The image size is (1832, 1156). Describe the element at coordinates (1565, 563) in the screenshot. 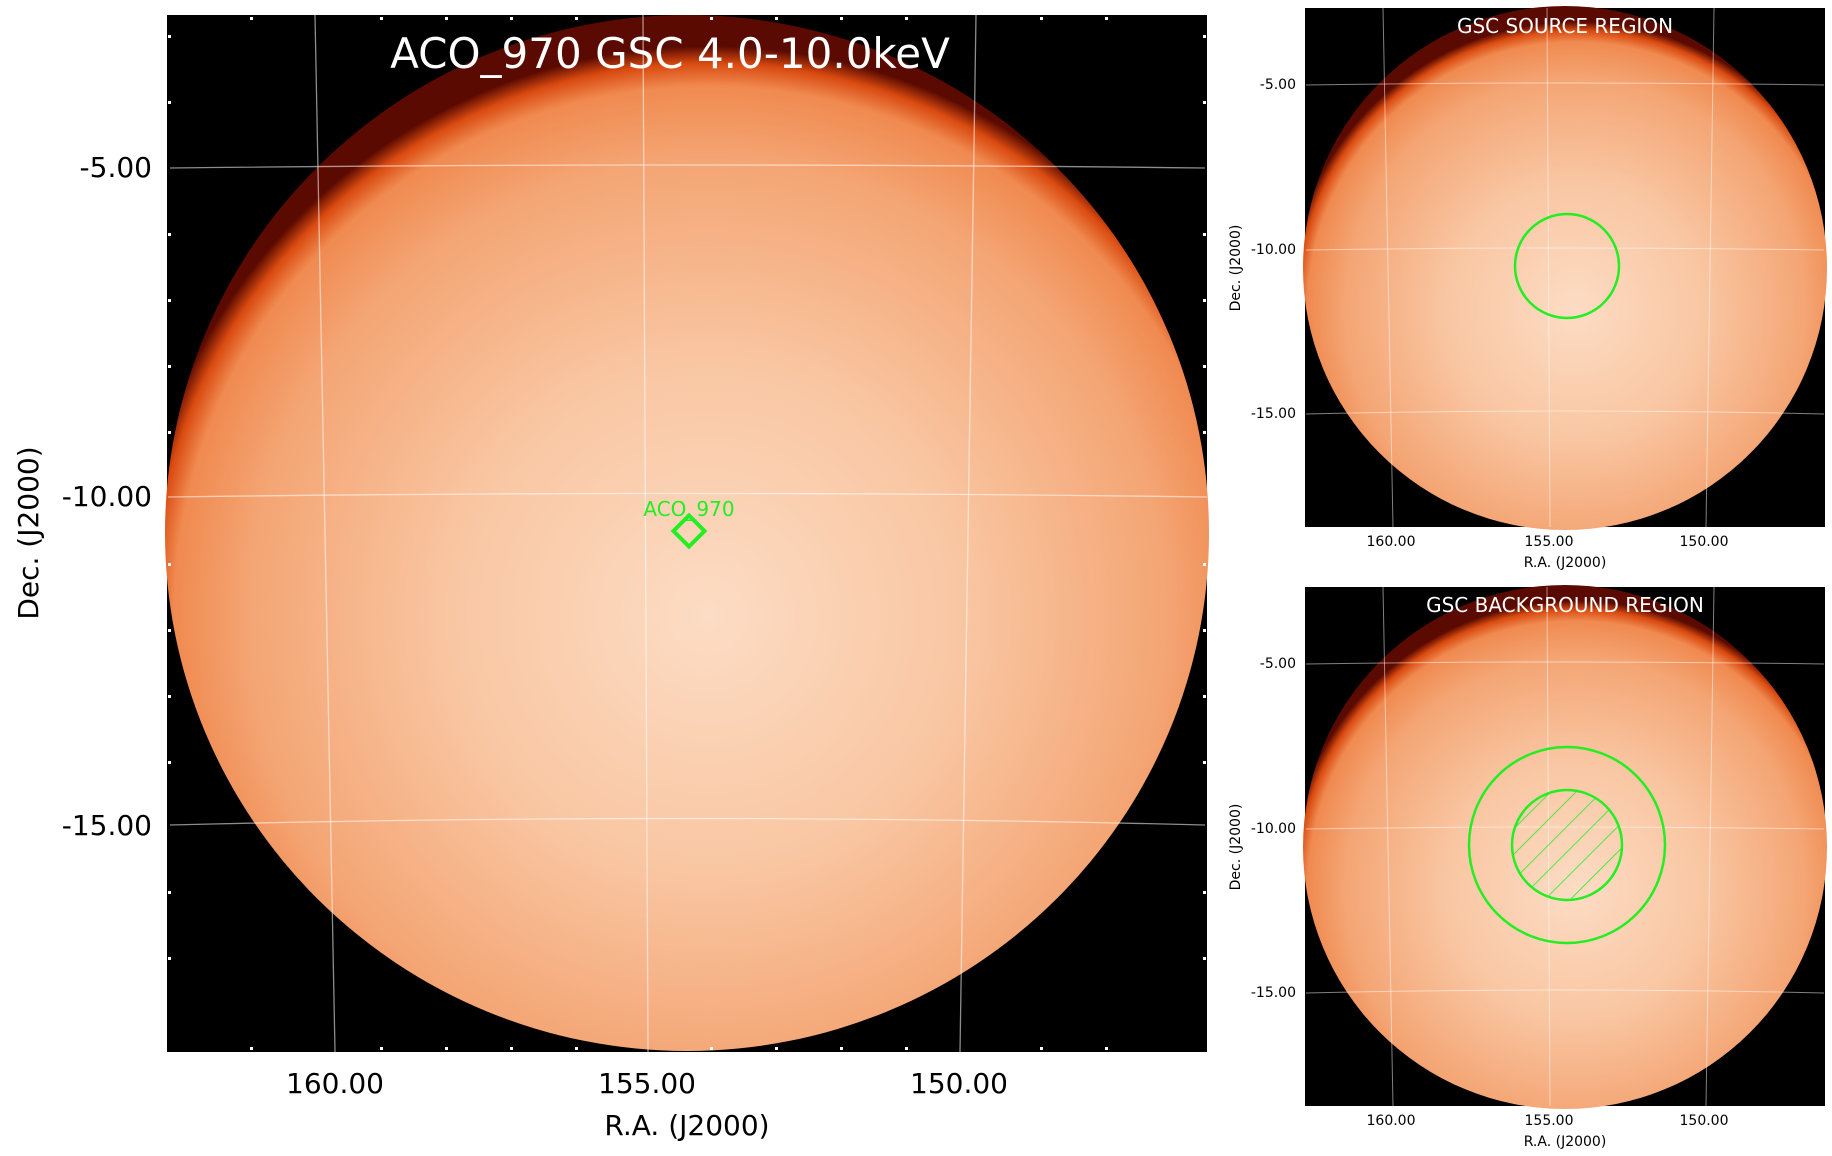

I see `source-xaxis-label: R.A. (J2000)` at that location.